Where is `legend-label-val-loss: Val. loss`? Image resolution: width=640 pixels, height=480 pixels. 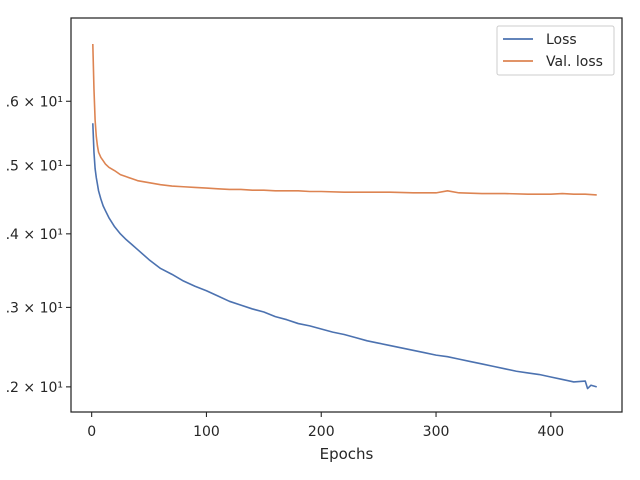
legend-label-val-loss: Val. loss is located at coordinates (574, 62).